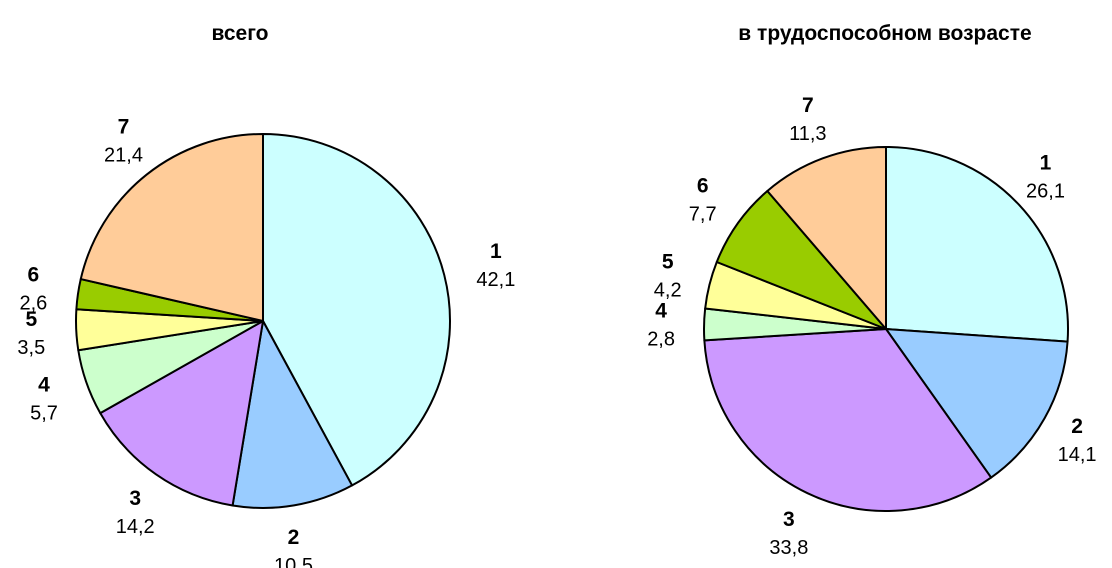  Describe the element at coordinates (239, 33) in the screenshot. I see `chart-title-total: всего` at that location.